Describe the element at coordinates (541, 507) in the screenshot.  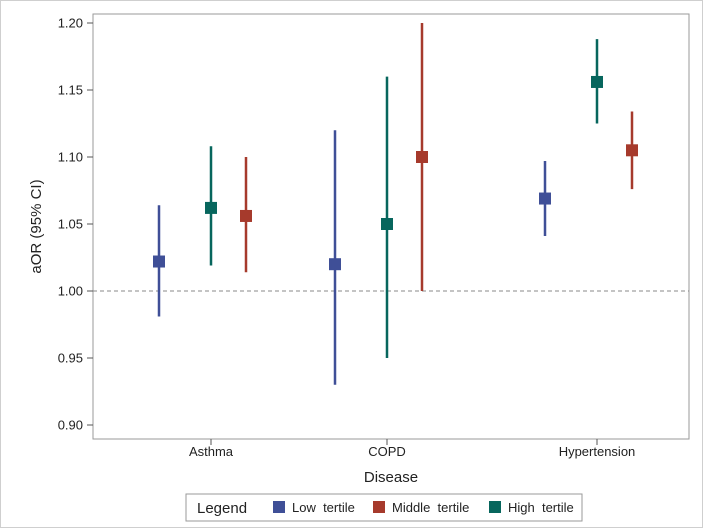
I see `legend-label: High tertile` at that location.